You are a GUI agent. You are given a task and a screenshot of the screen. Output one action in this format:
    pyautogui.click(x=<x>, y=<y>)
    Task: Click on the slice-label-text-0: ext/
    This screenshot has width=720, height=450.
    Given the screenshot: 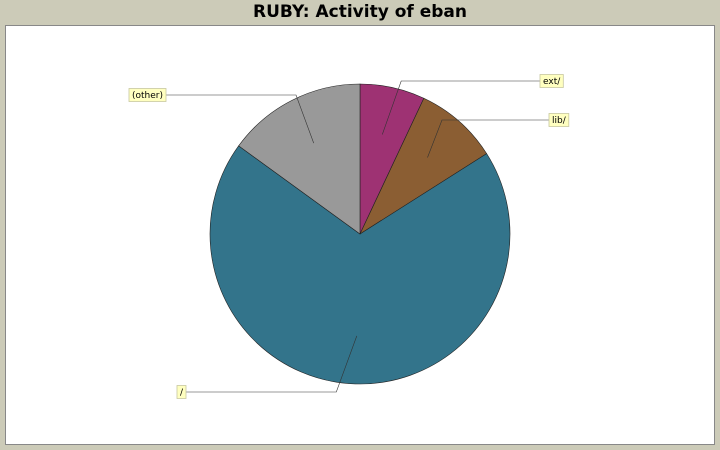 What is the action you would take?
    pyautogui.click(x=552, y=82)
    